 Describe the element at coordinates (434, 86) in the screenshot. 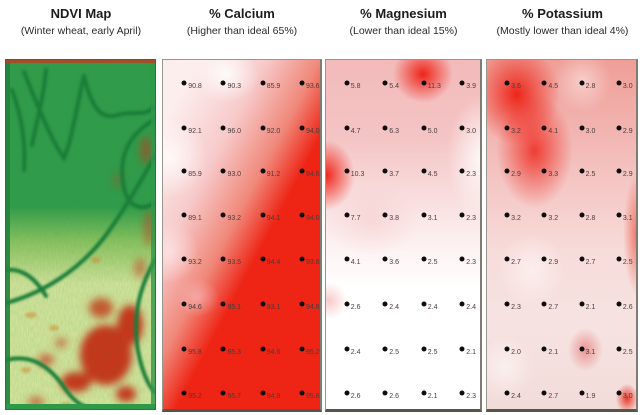

I see `sample-value: 11.3` at that location.